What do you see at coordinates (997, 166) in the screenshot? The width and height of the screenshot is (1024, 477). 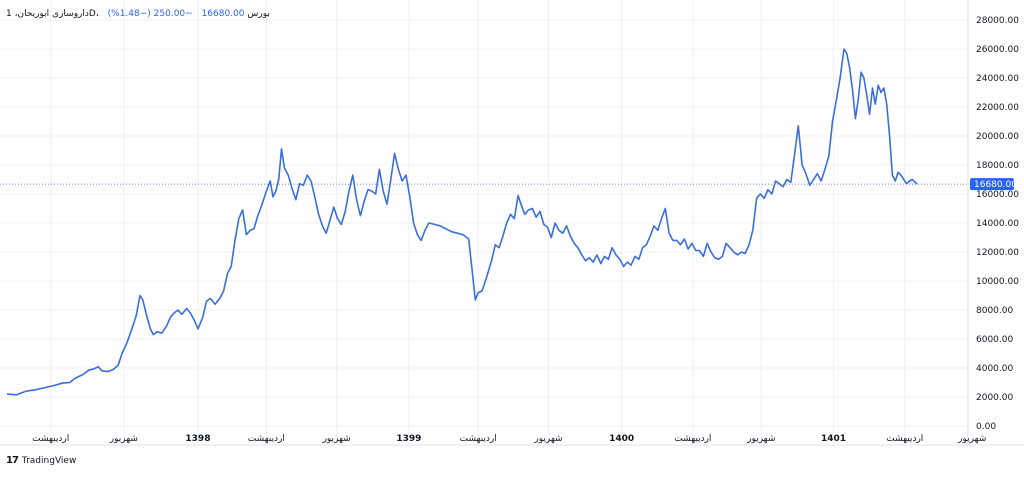 I see `y-tick-label: 18000.00` at bounding box center [997, 166].